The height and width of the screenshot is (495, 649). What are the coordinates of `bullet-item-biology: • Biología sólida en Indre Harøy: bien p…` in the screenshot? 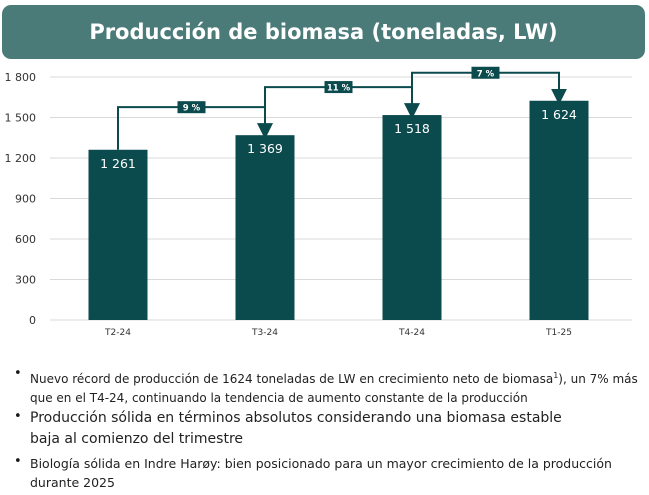 It's located at (322, 473).